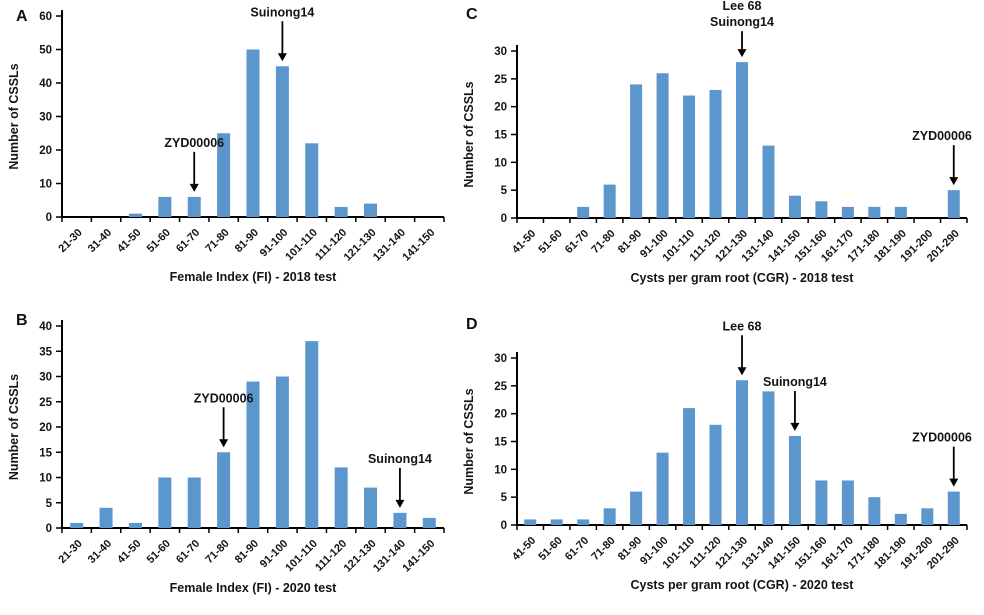  Describe the element at coordinates (254, 588) in the screenshot. I see `x-axis-title: Female Index (FI) - 2020 test` at that location.